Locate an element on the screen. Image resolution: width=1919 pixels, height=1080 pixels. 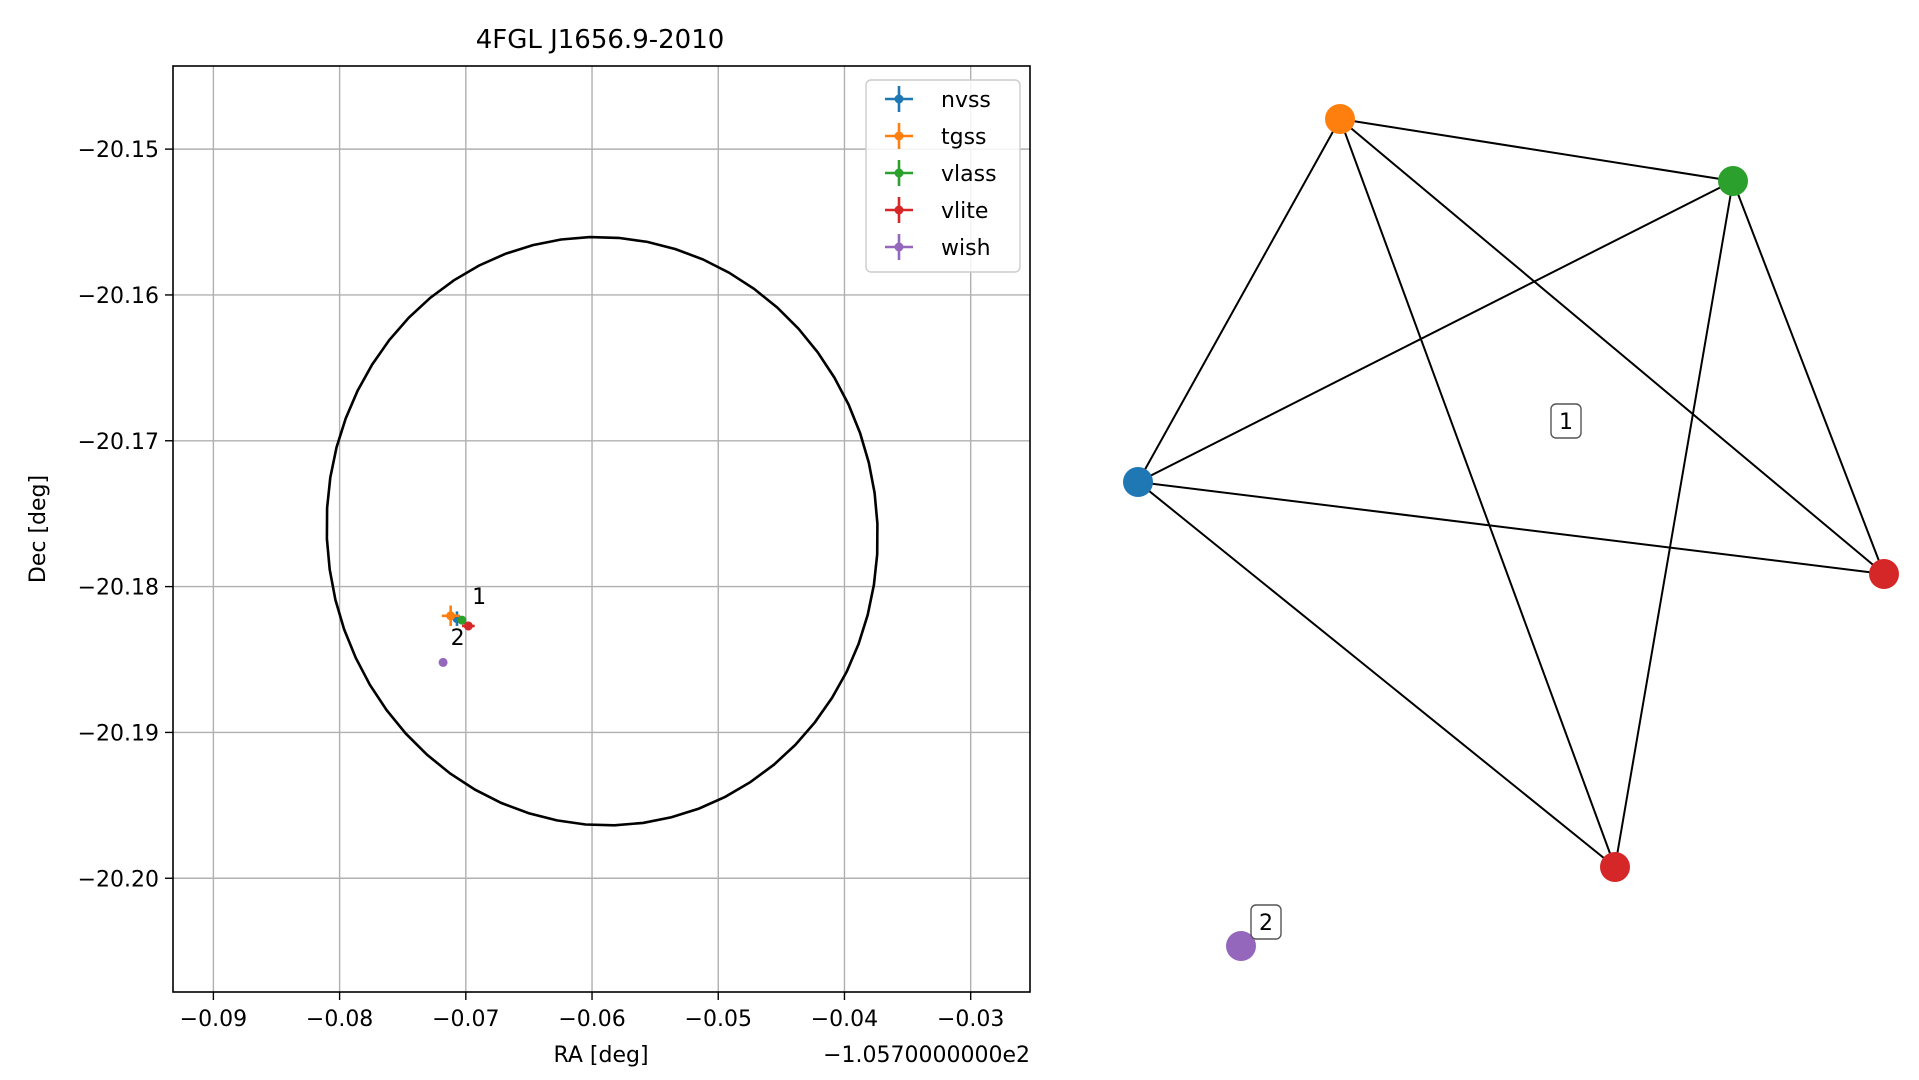
marker-vlass is located at coordinates (462, 620).